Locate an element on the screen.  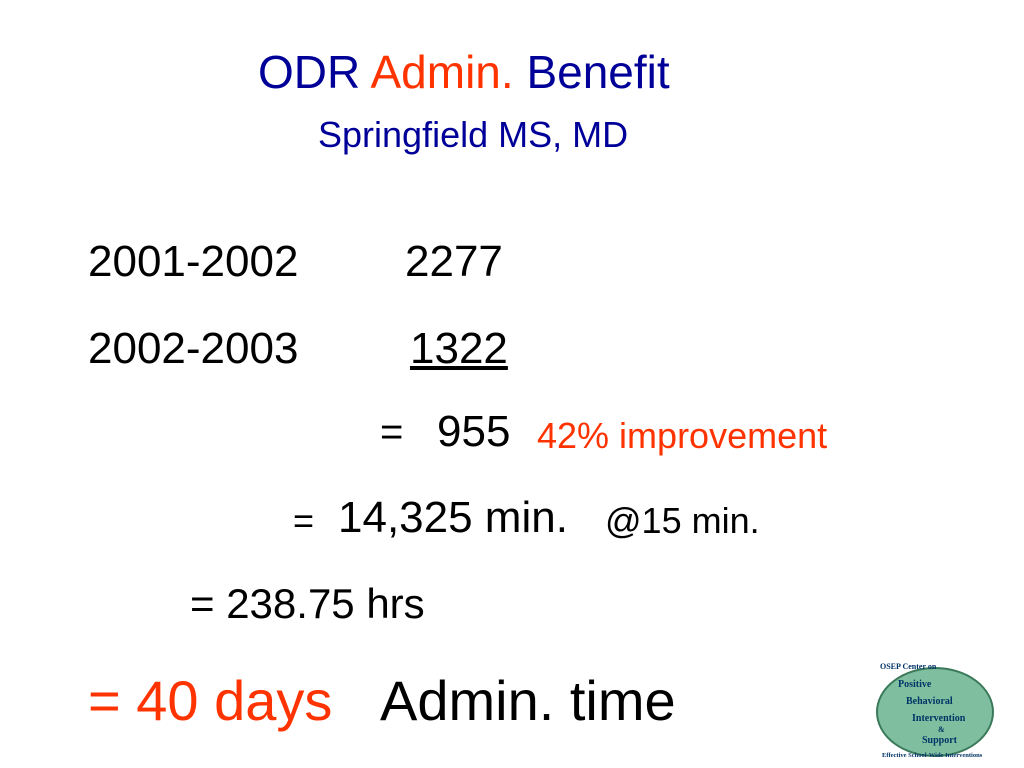
text: 42% improvement is located at coordinates (682, 435).